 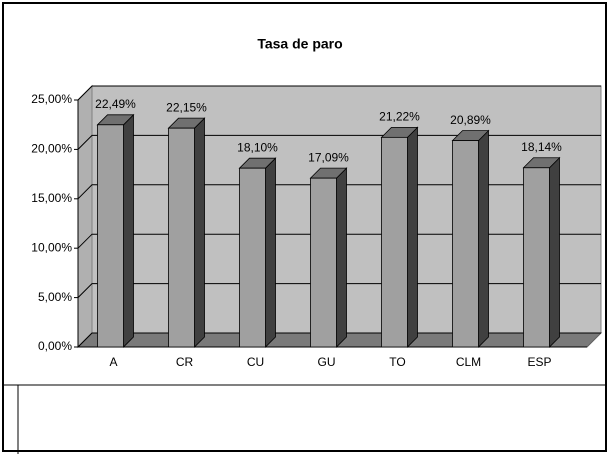 I want to click on y-tick-label: 10,00%, so click(x=51, y=247).